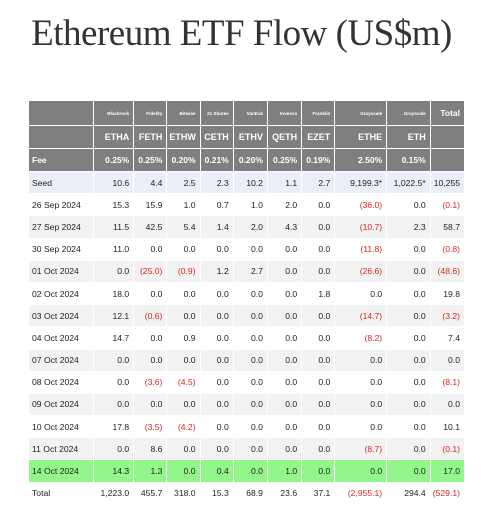 The image size is (483, 523). I want to click on flow-cell: 37.1, so click(318, 493).